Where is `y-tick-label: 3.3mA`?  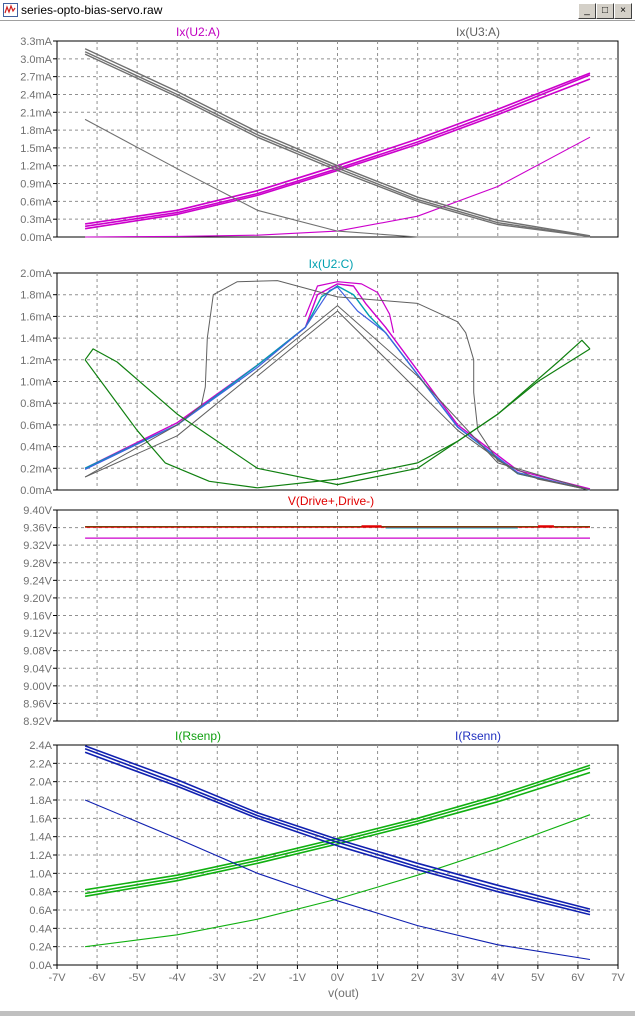
y-tick-label: 3.3mA is located at coordinates (36, 42).